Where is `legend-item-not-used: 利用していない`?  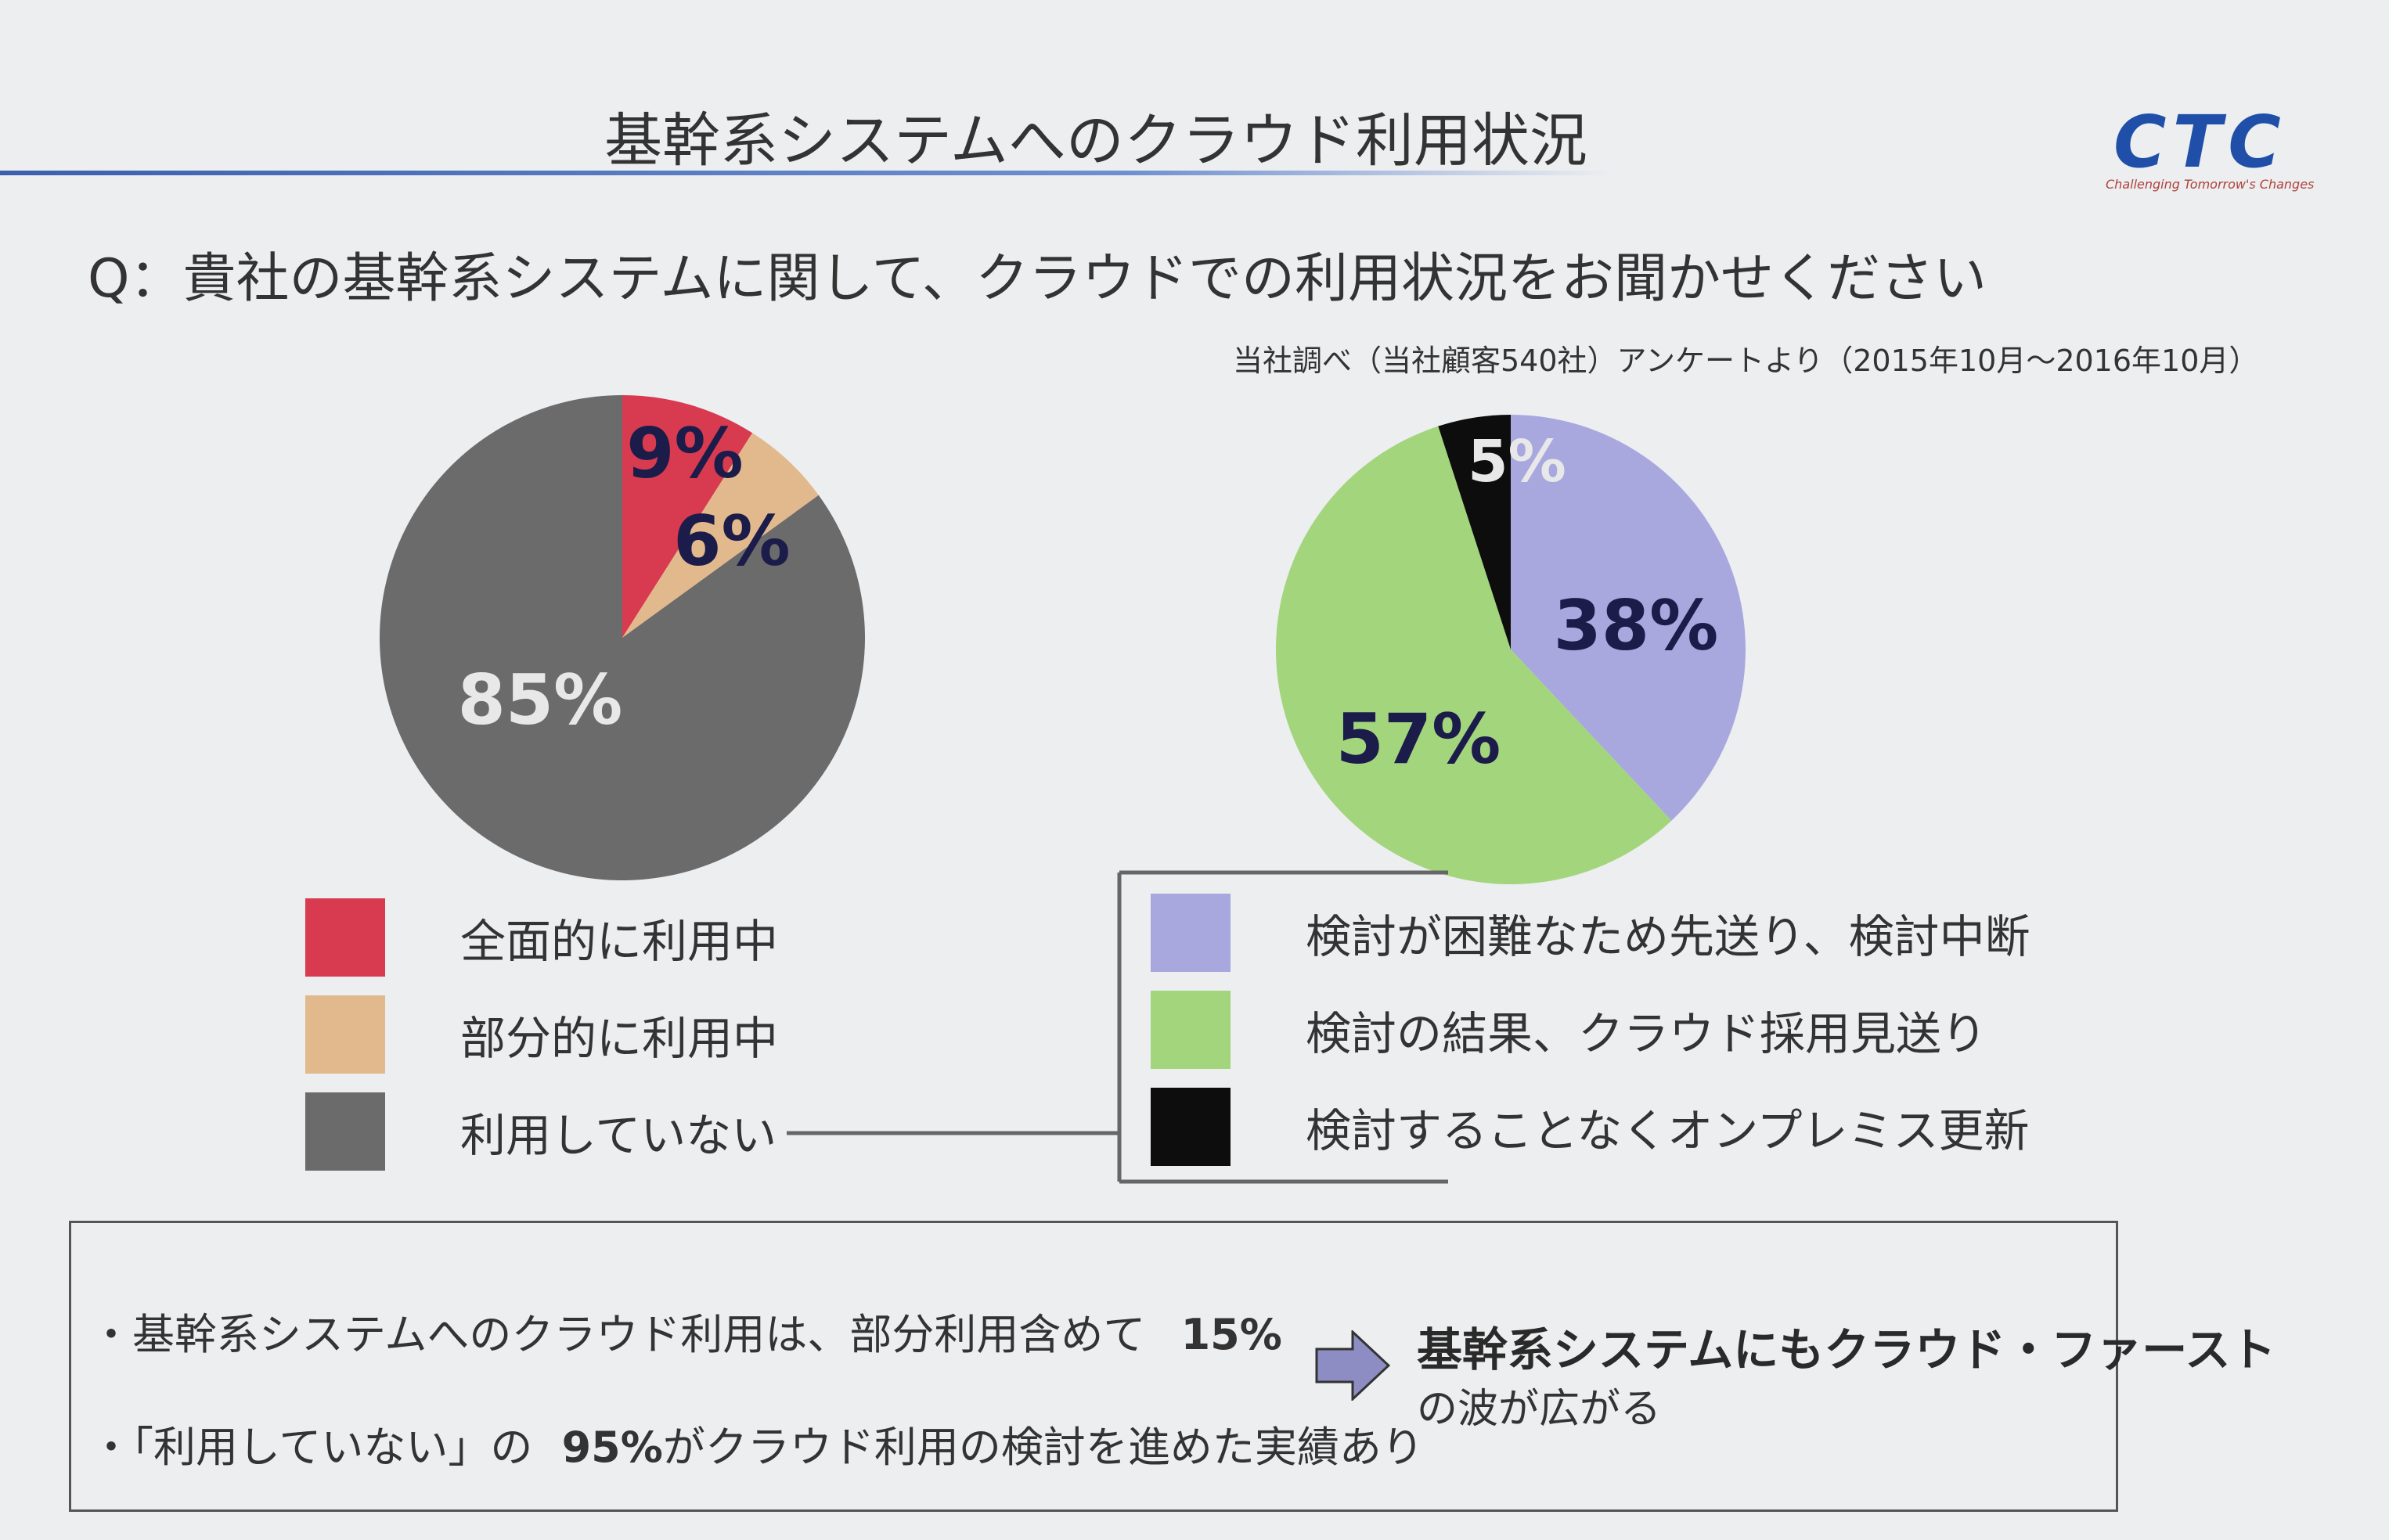
legend-item-not-used: 利用していない is located at coordinates (541, 1131).